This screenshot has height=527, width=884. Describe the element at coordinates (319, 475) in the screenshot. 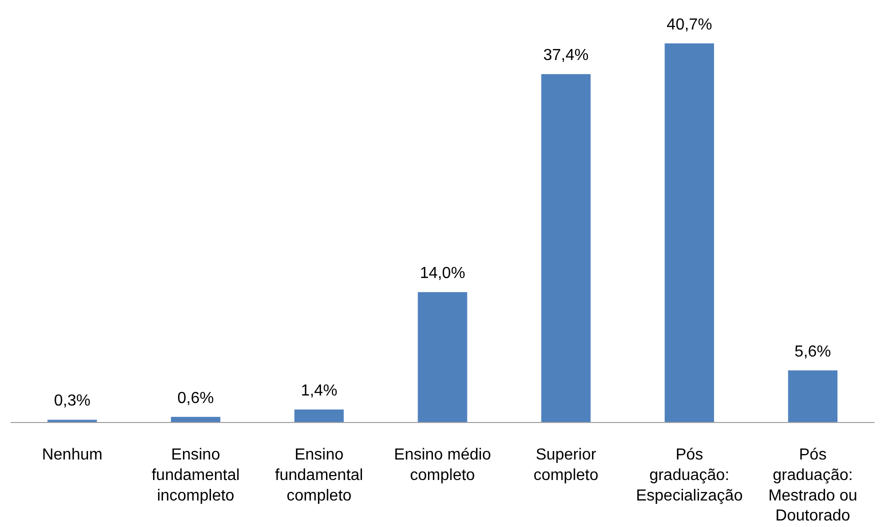

I see `x-tick-label: Ensino fundamental completo` at that location.